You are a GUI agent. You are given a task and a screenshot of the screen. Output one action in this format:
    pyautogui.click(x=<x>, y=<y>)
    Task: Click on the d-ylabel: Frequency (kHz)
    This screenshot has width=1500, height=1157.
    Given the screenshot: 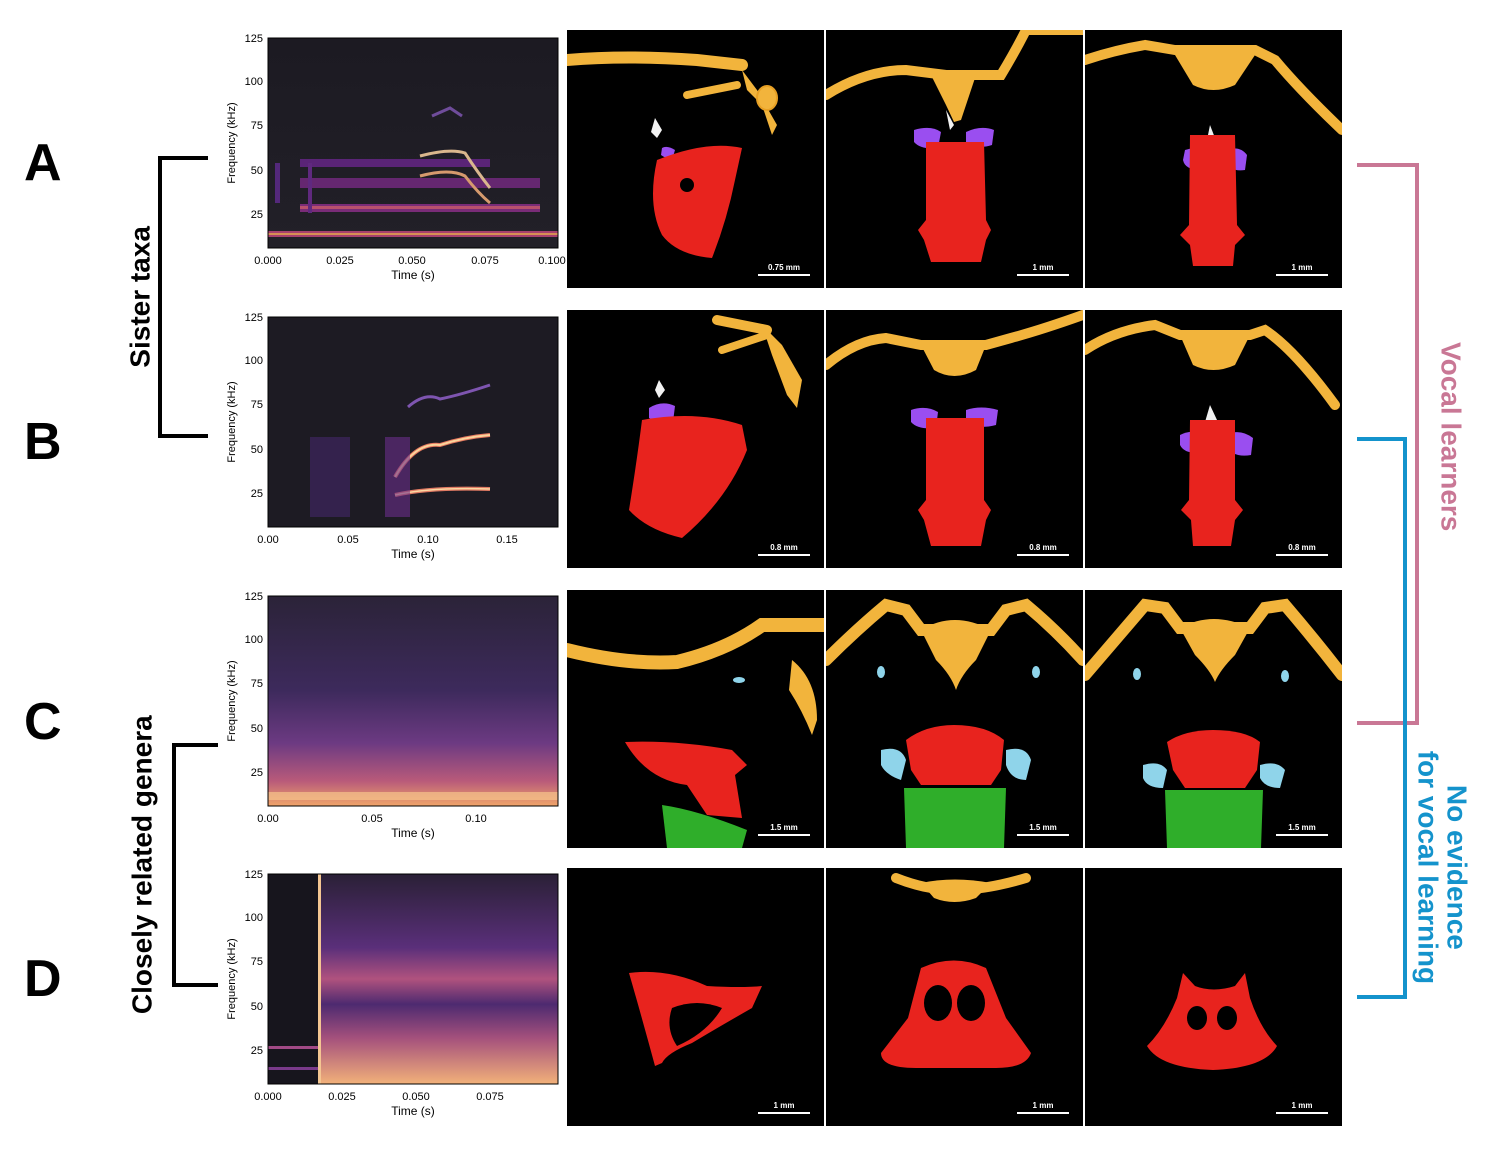 What is the action you would take?
    pyautogui.click(x=232, y=978)
    